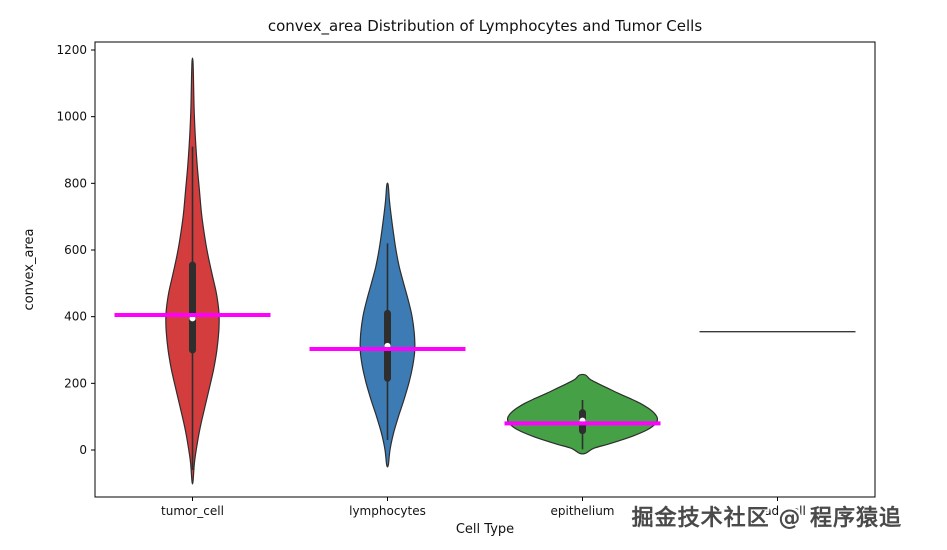 The width and height of the screenshot is (947, 550). What do you see at coordinates (75, 383) in the screenshot?
I see `y-tick-label: 200` at bounding box center [75, 383].